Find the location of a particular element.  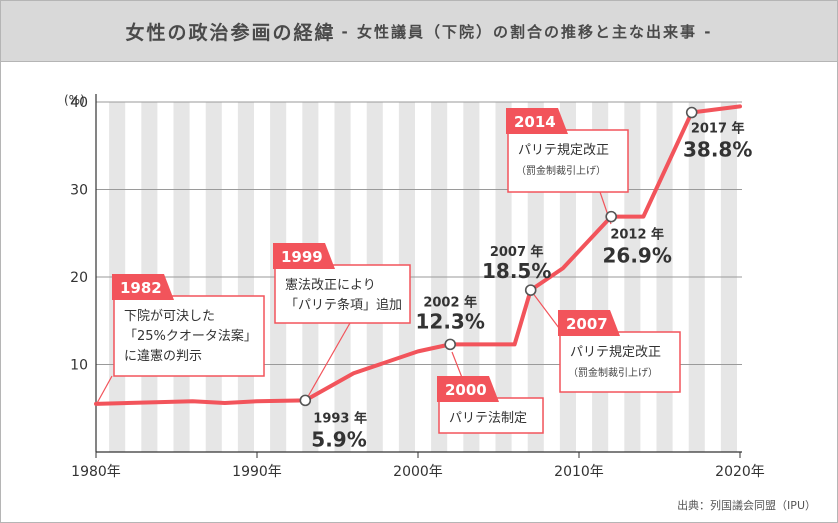

point-year-label: 1993 年 is located at coordinates (340, 418).